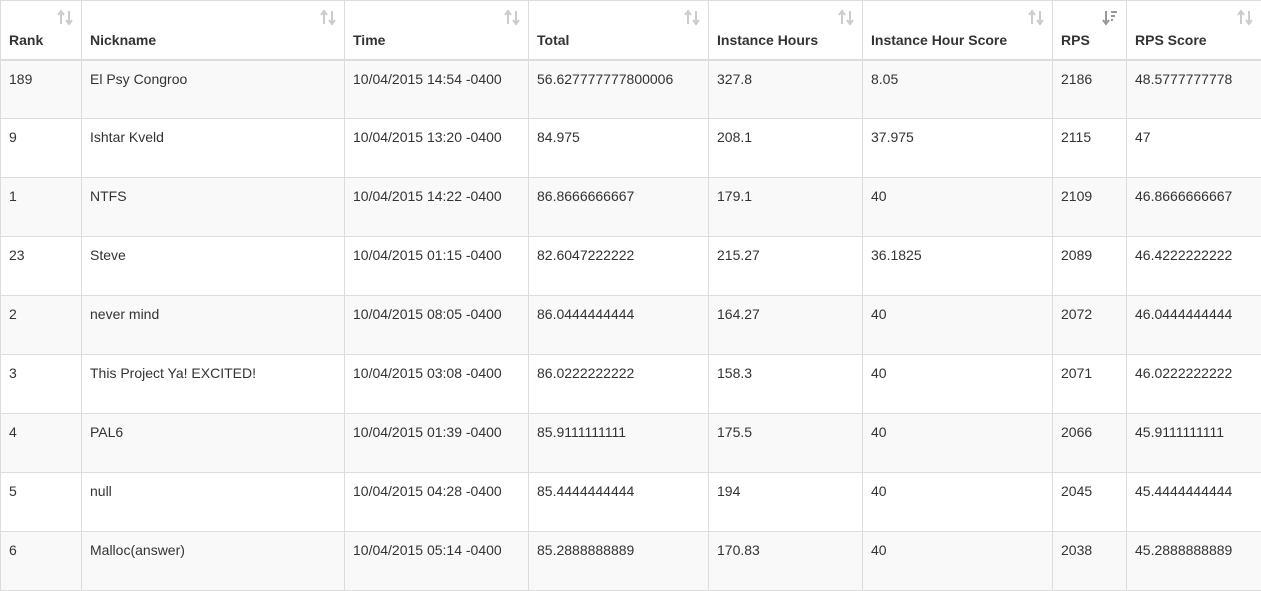 This screenshot has width=1261, height=591. What do you see at coordinates (26, 40) in the screenshot?
I see `column-header-label: Rank` at bounding box center [26, 40].